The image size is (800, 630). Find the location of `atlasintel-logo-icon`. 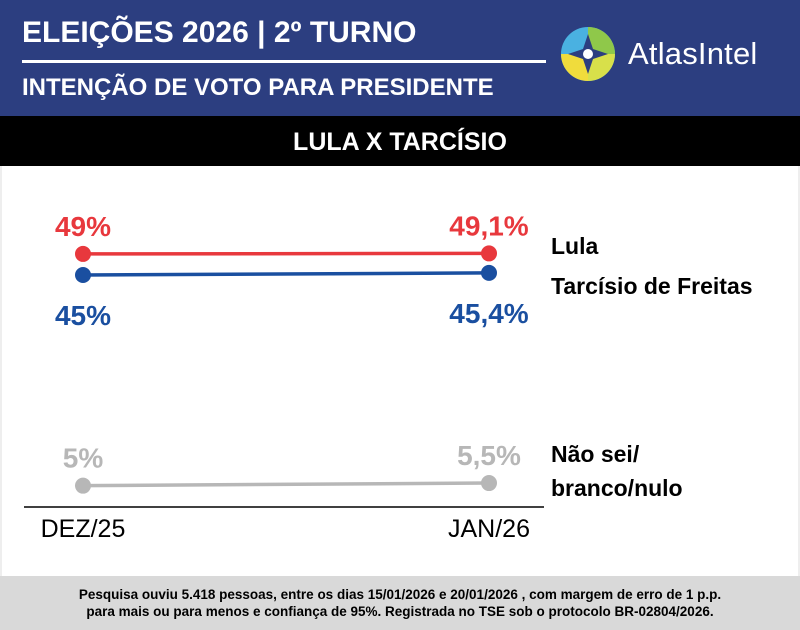

atlasintel-logo-icon is located at coordinates (588, 54).